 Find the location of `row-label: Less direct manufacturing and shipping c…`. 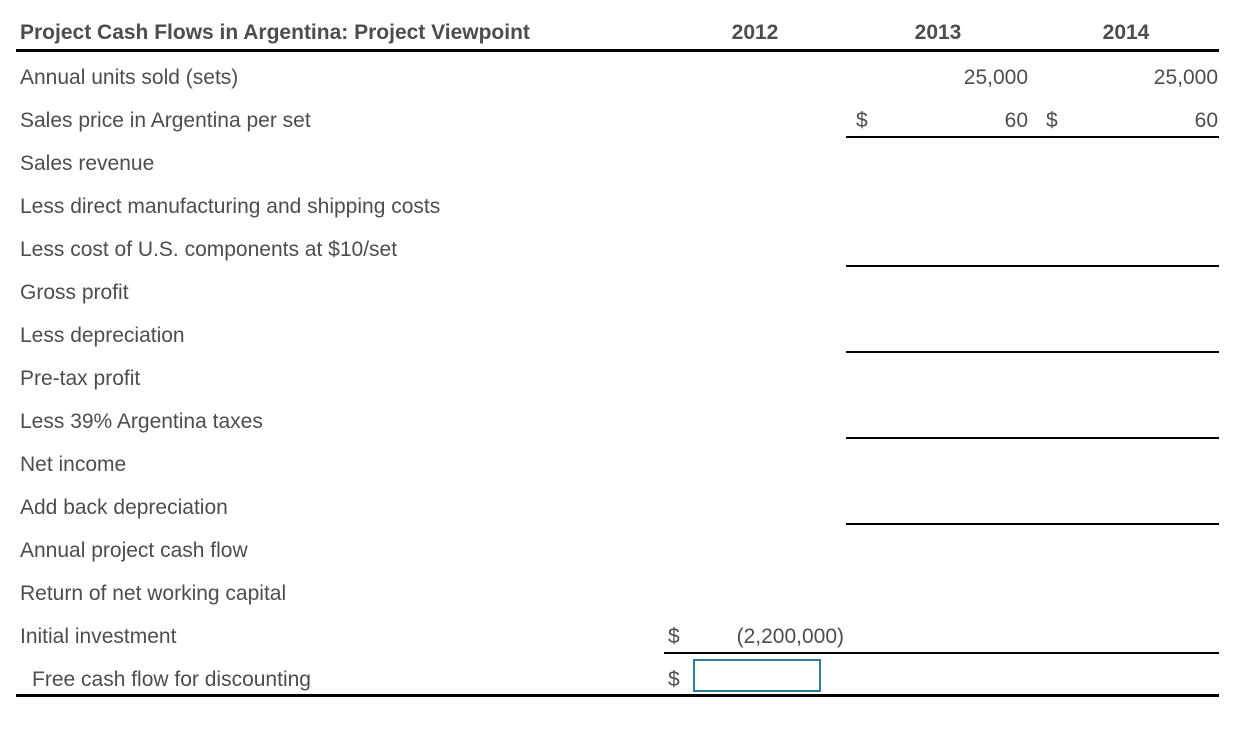

row-label: Less direct manufacturing and shipping c… is located at coordinates (230, 206).